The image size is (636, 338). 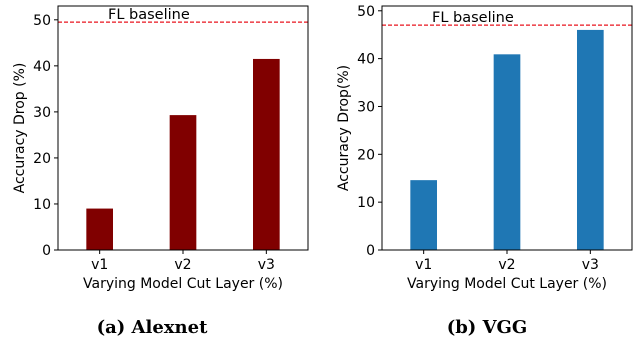 What do you see at coordinates (152, 327) in the screenshot?
I see `caption-alexnet: (a) Alexnet` at bounding box center [152, 327].